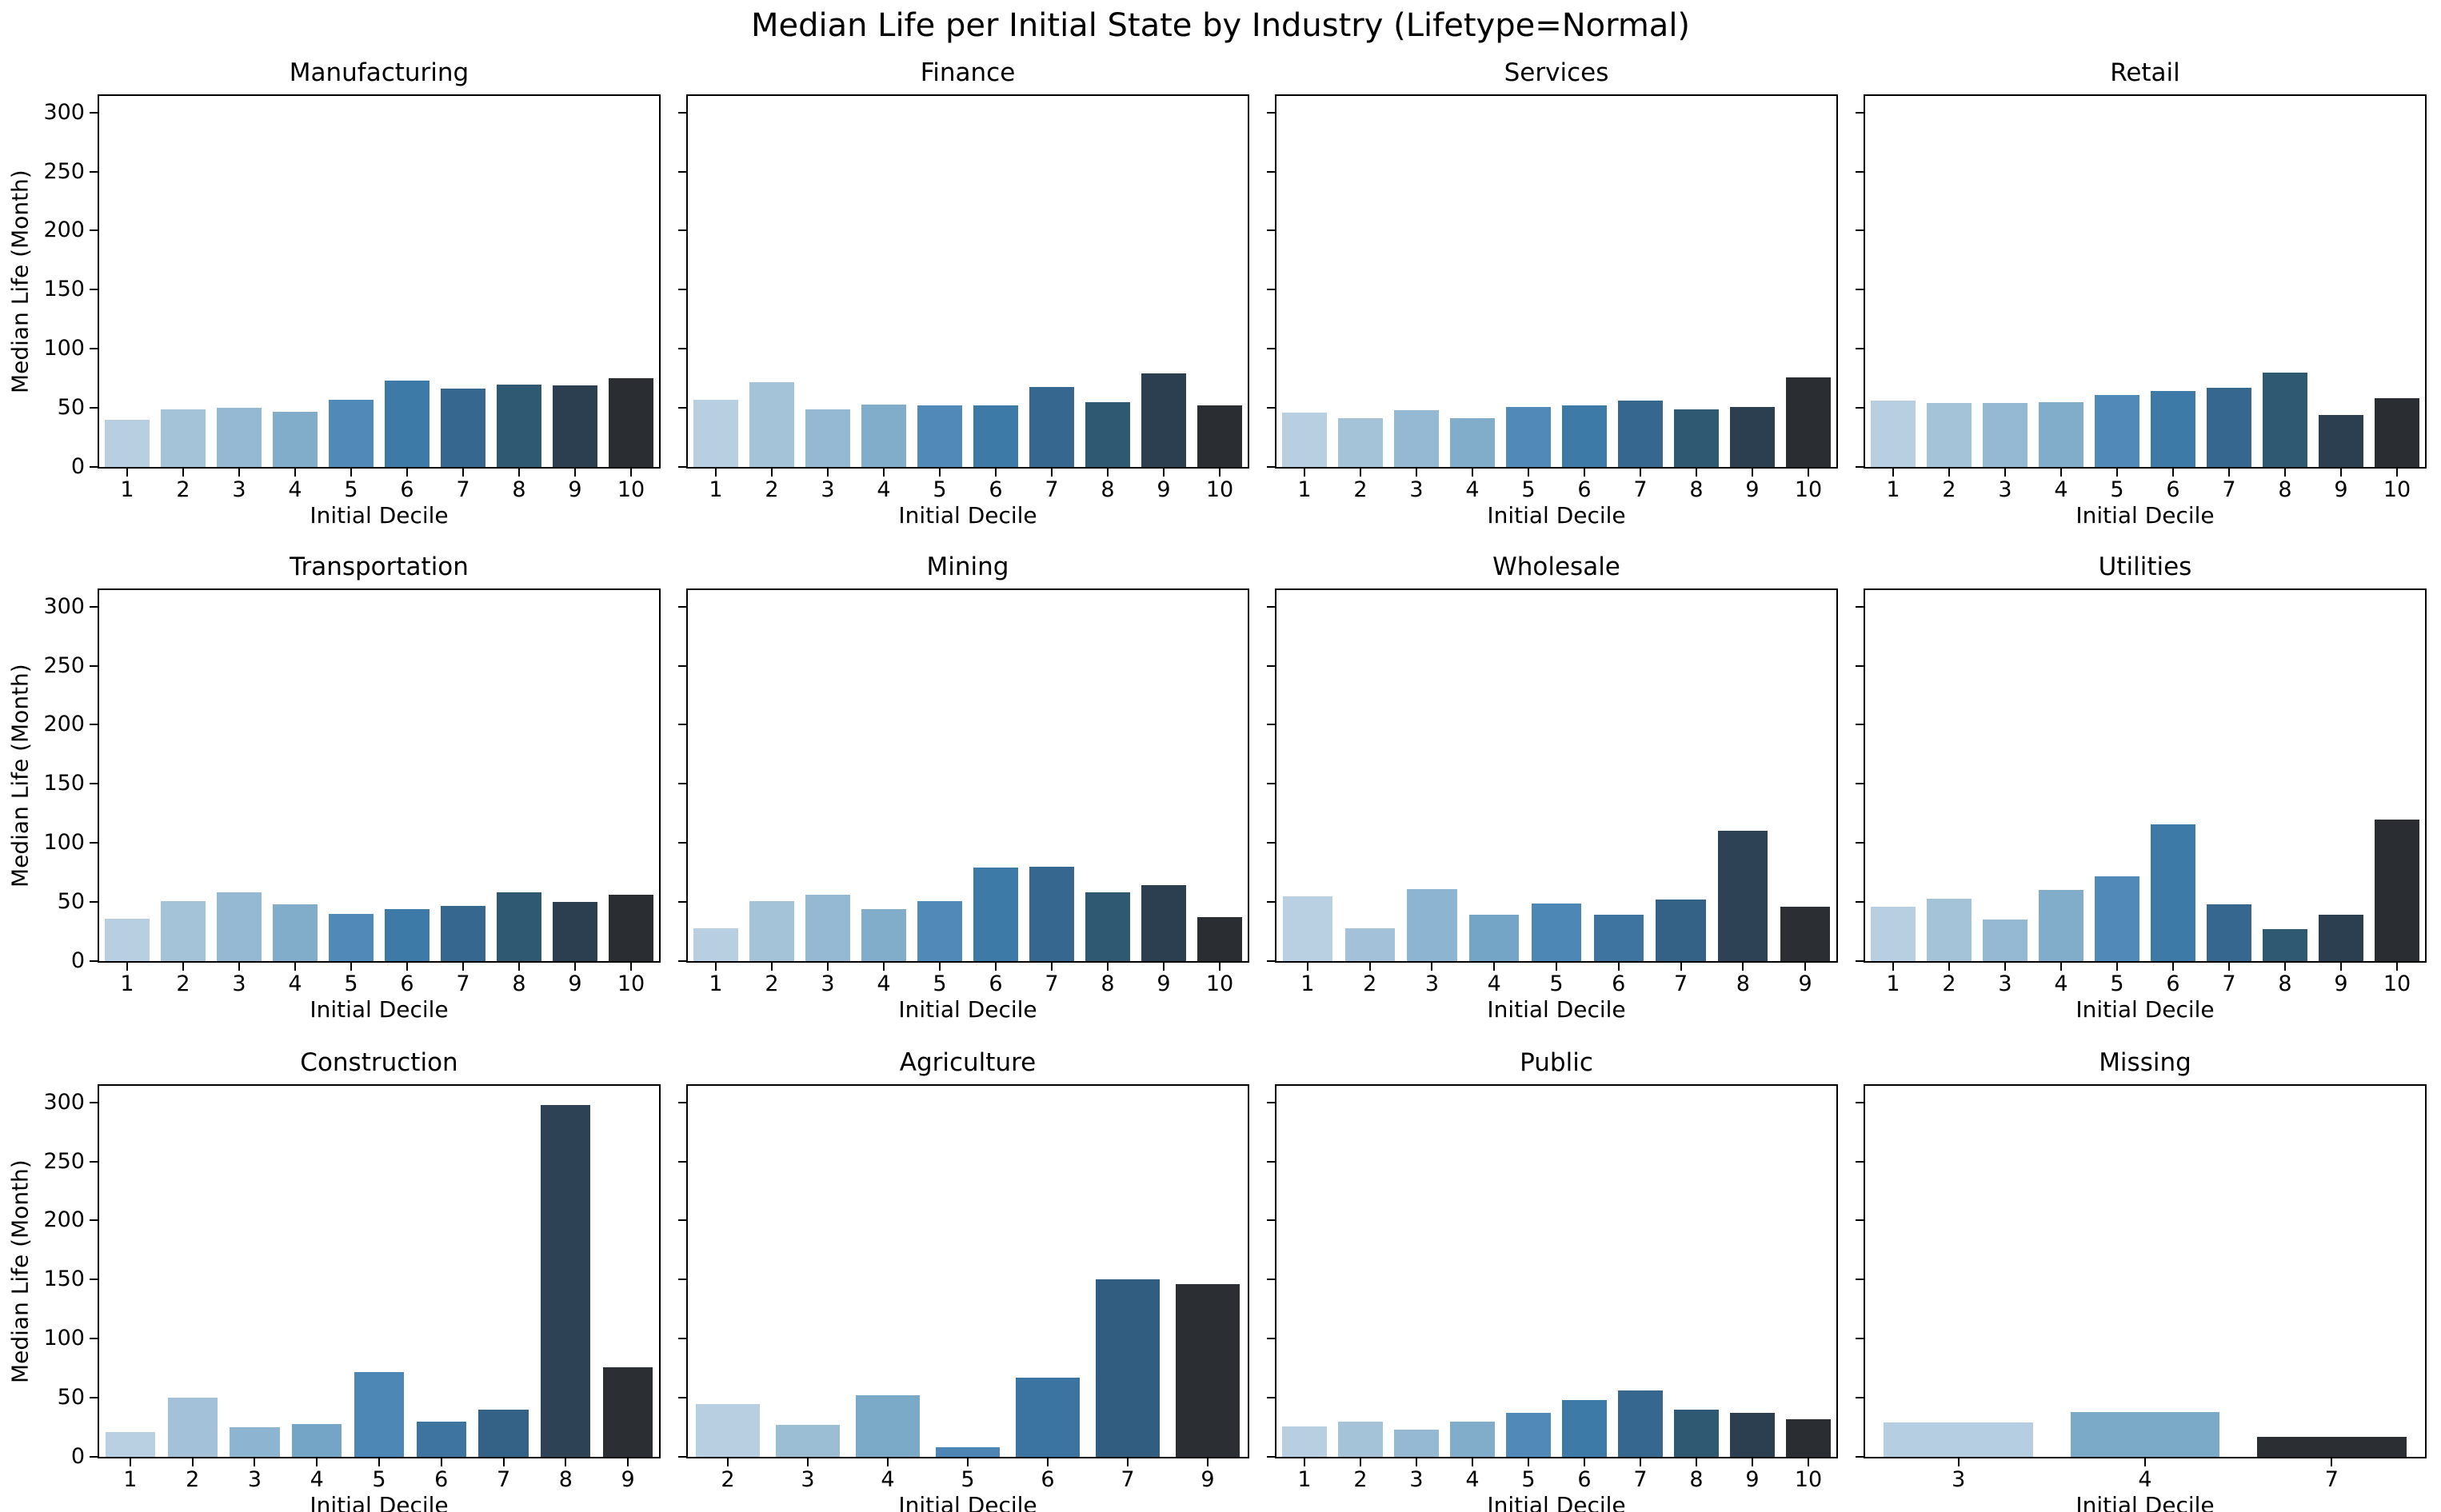 The height and width of the screenshot is (1512, 2441). Describe the element at coordinates (963, 293) in the screenshot. I see `subplot-finance: Finance 1 2 3 4 5 6 7 8 9 10 Initial Decile` at that location.